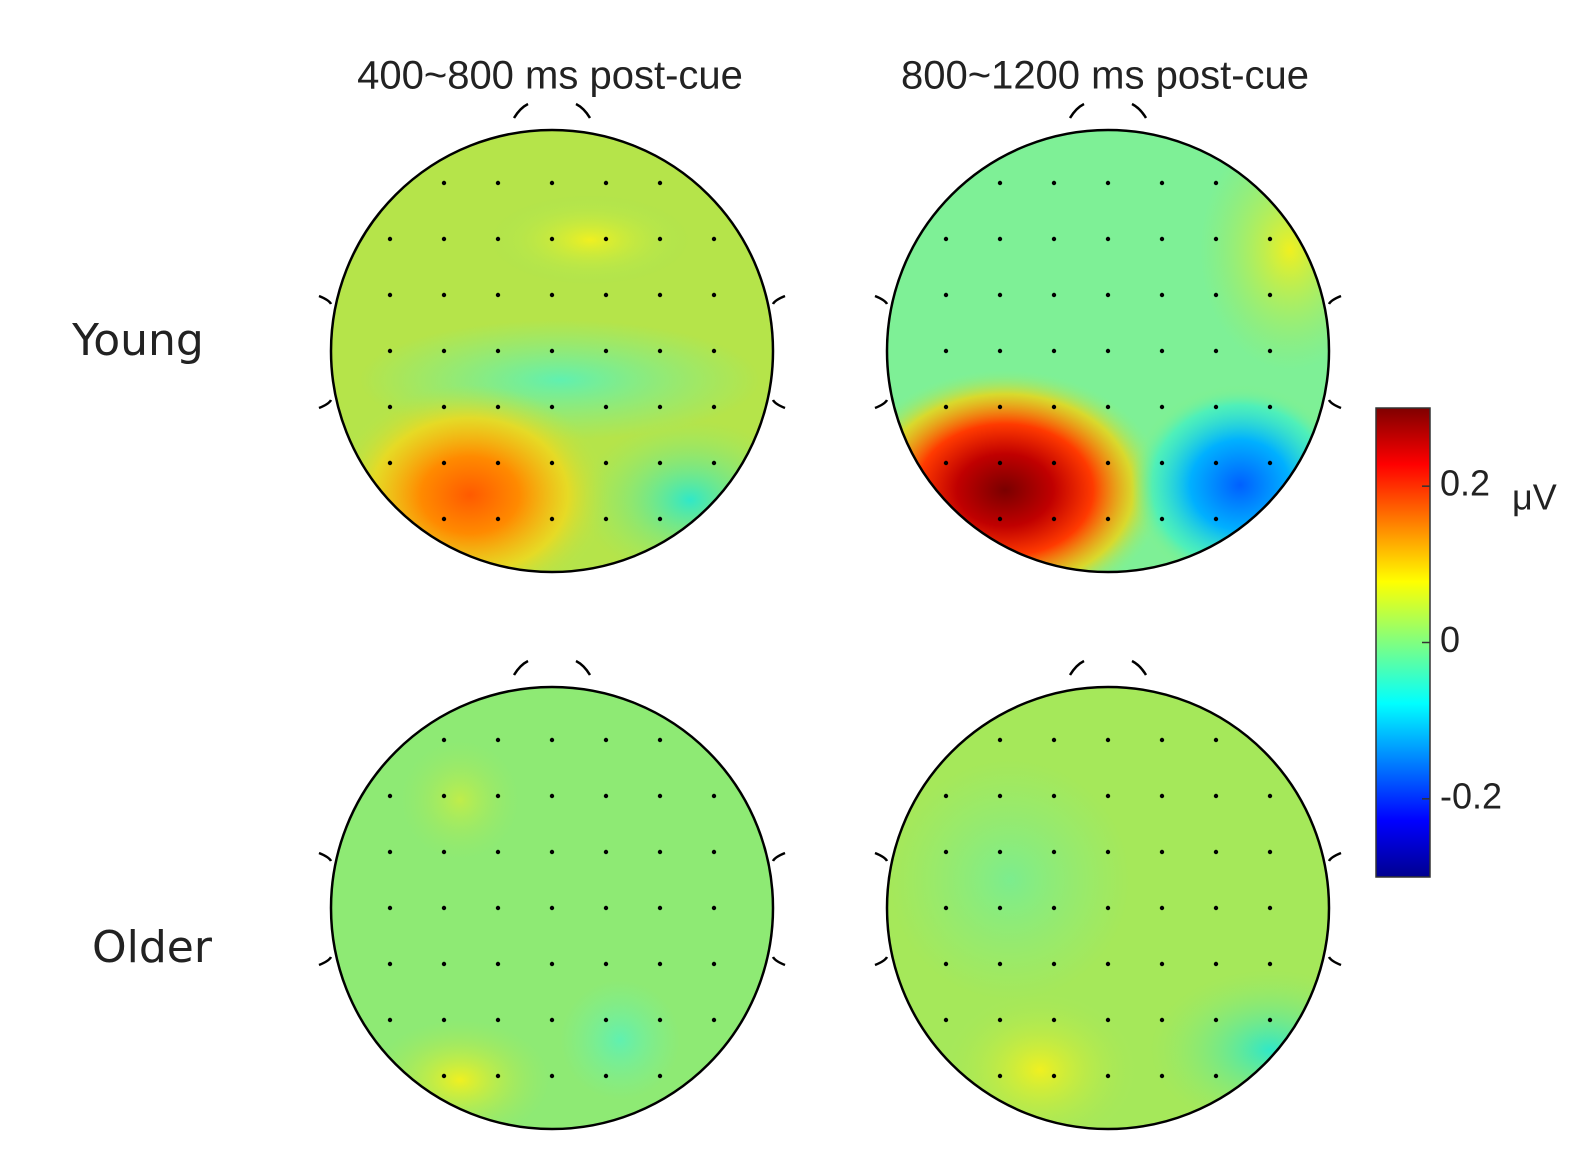 Image resolution: width=1586 pixels, height=1155 pixels. What do you see at coordinates (1105, 76) in the screenshot?
I see `column-title: 800~1200 ms post-cue` at bounding box center [1105, 76].